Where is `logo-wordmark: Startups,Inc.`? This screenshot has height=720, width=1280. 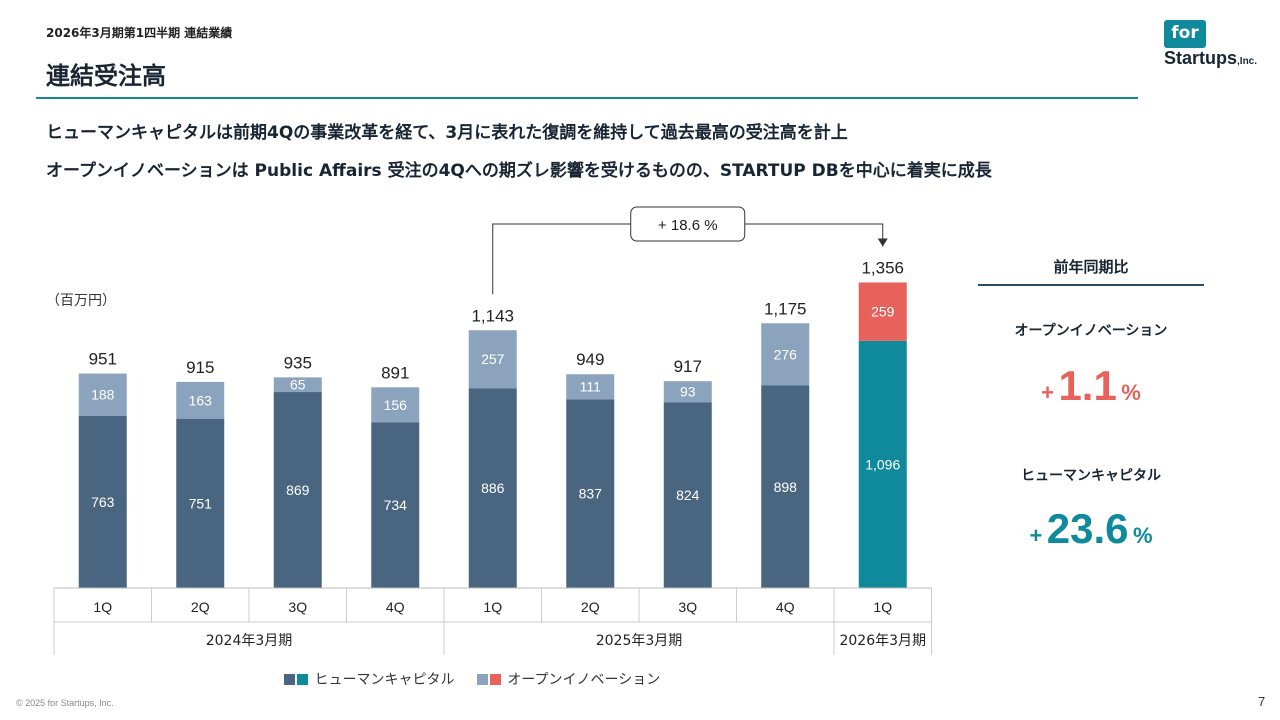
logo-wordmark: Startups,Inc. is located at coordinates (1210, 58).